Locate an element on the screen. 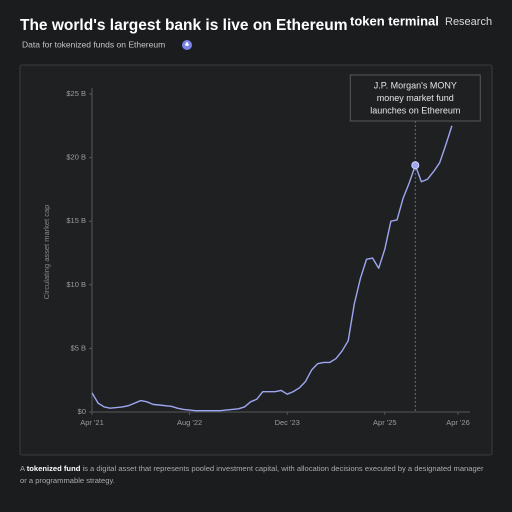 The width and height of the screenshot is (512, 512). brand-suffix: Research is located at coordinates (468, 22).